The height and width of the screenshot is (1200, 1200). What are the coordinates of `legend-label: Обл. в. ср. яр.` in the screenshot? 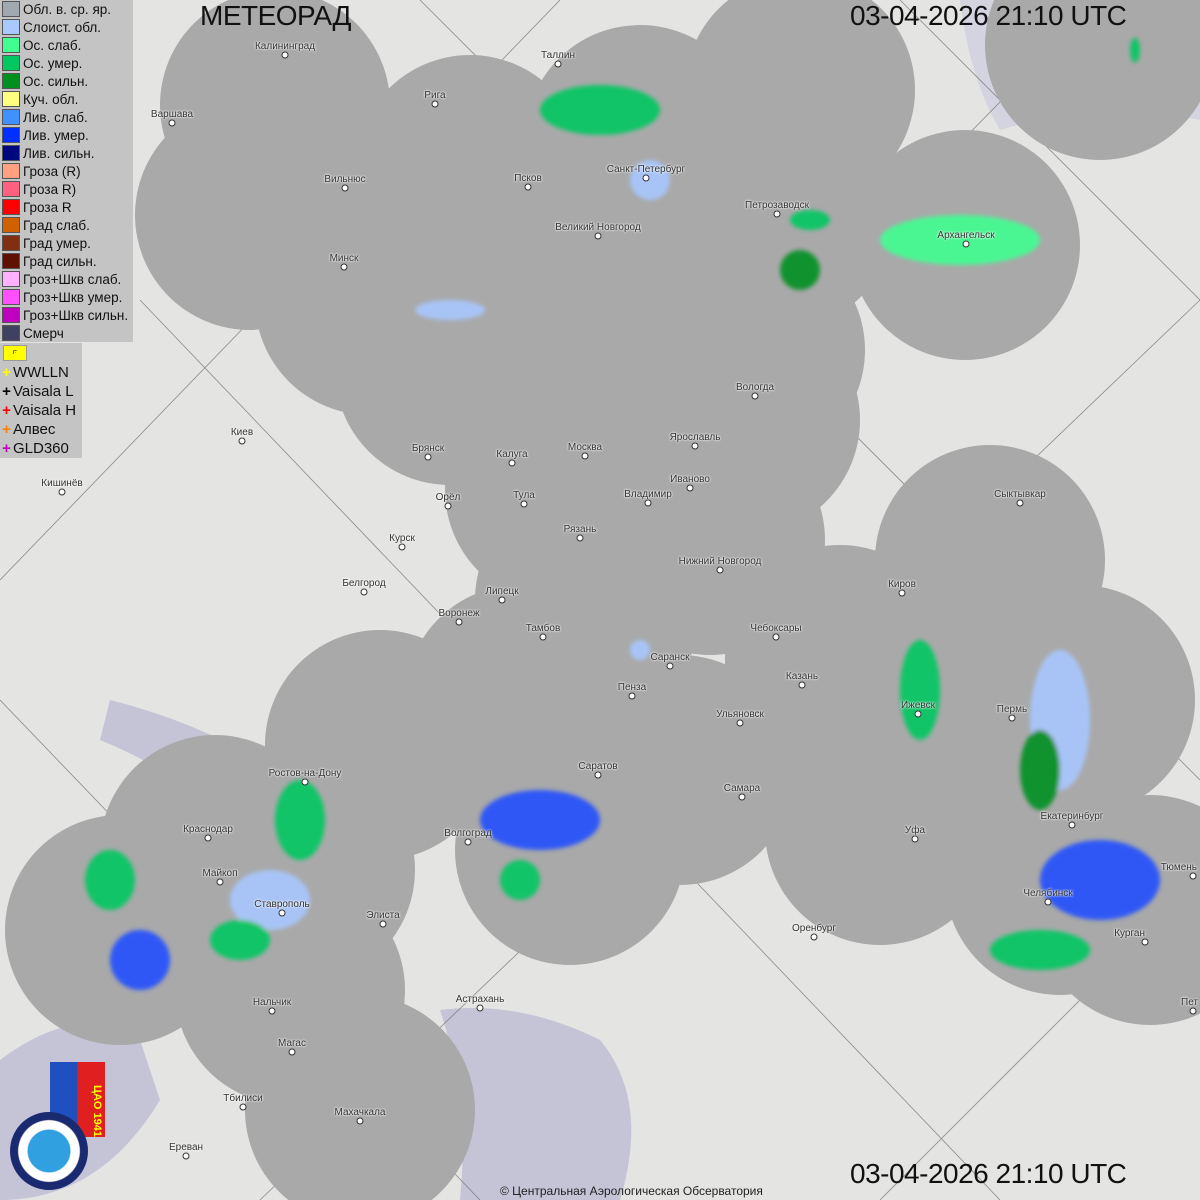 It's located at (67, 9).